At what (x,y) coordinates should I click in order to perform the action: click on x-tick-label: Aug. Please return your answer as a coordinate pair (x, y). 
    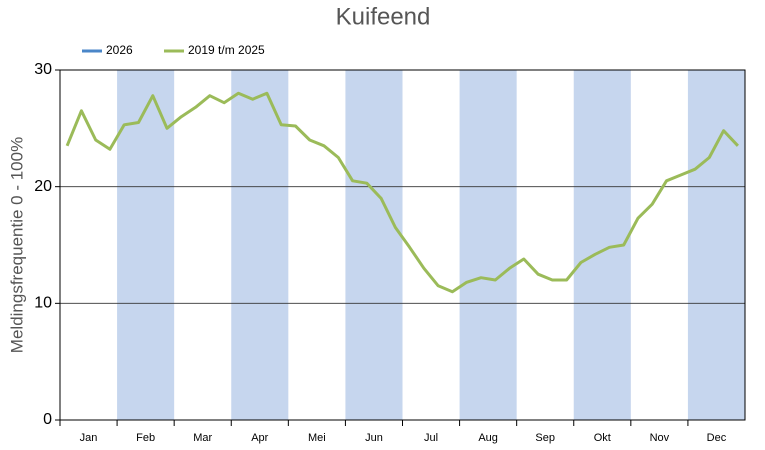
    Looking at the image, I should click on (488, 438).